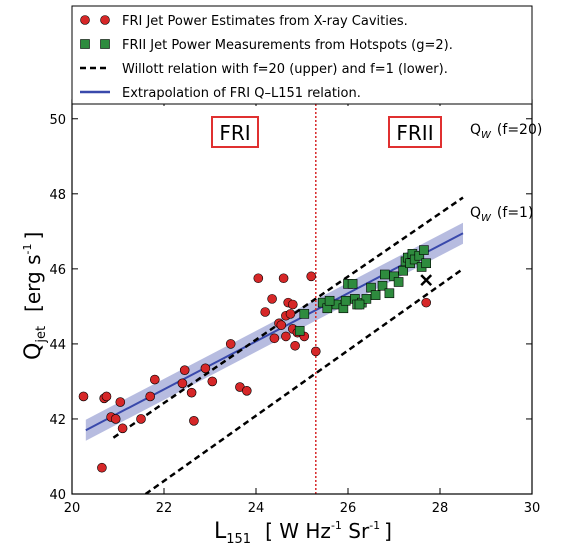  I want to click on fr1-region-label: FRI, so click(234, 133).